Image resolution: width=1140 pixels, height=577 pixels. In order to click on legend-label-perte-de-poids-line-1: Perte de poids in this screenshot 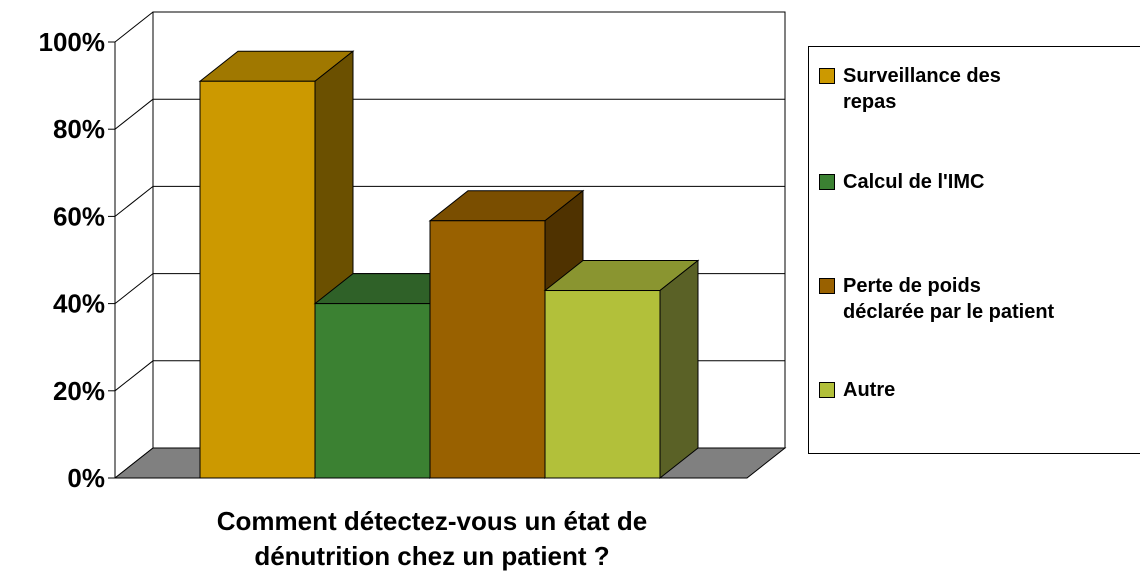, I will do `click(912, 286)`.